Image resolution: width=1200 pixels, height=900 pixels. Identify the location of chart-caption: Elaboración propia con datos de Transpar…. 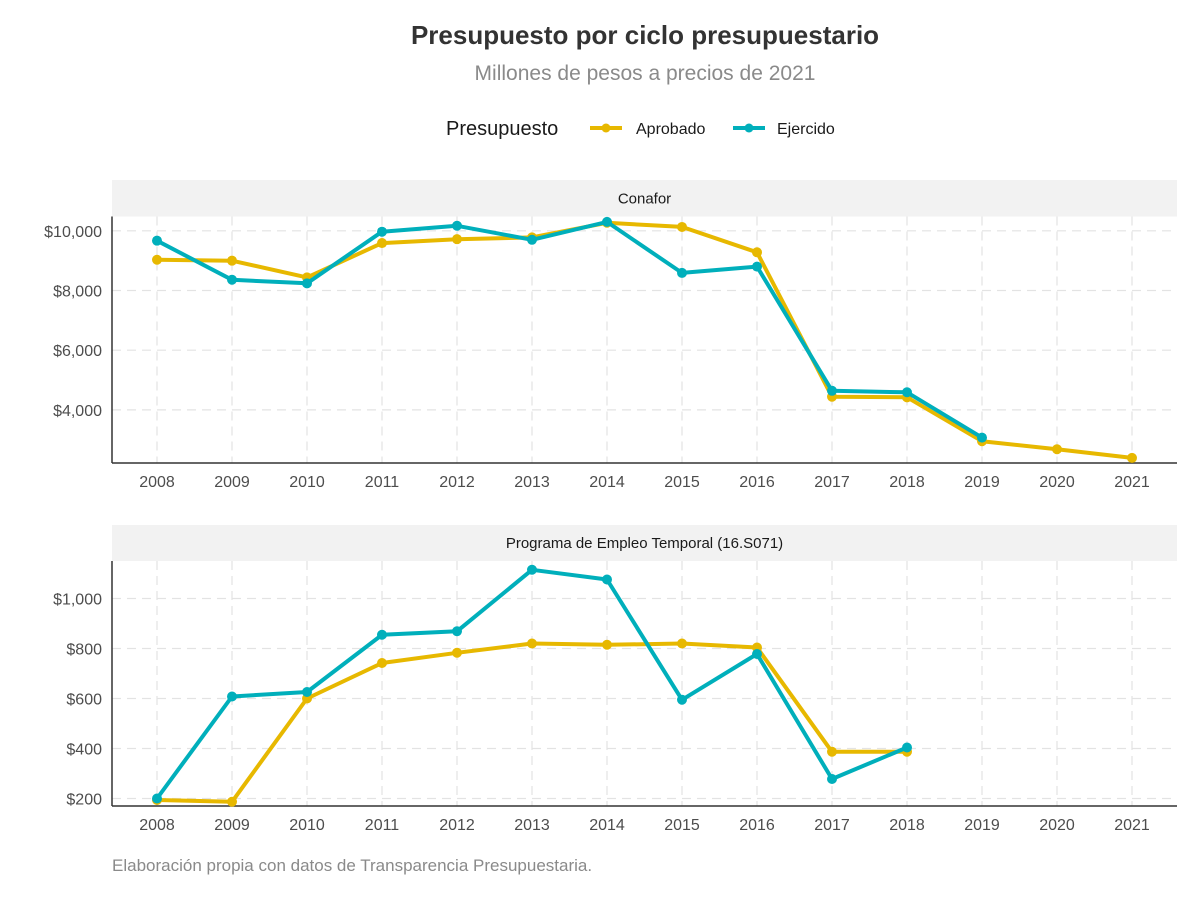
(352, 865).